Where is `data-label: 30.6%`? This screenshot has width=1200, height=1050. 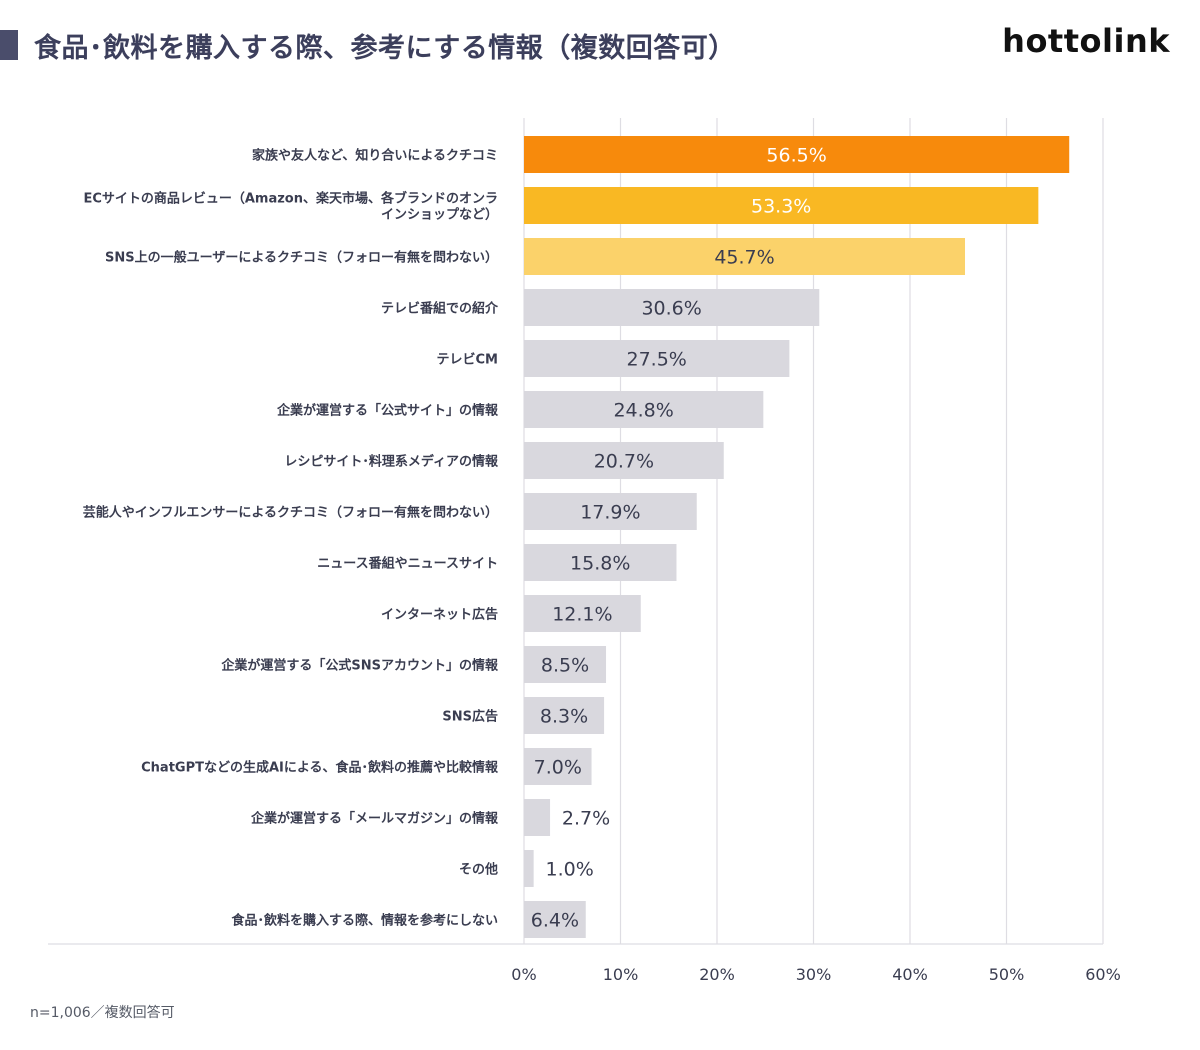
data-label: 30.6% is located at coordinates (671, 309).